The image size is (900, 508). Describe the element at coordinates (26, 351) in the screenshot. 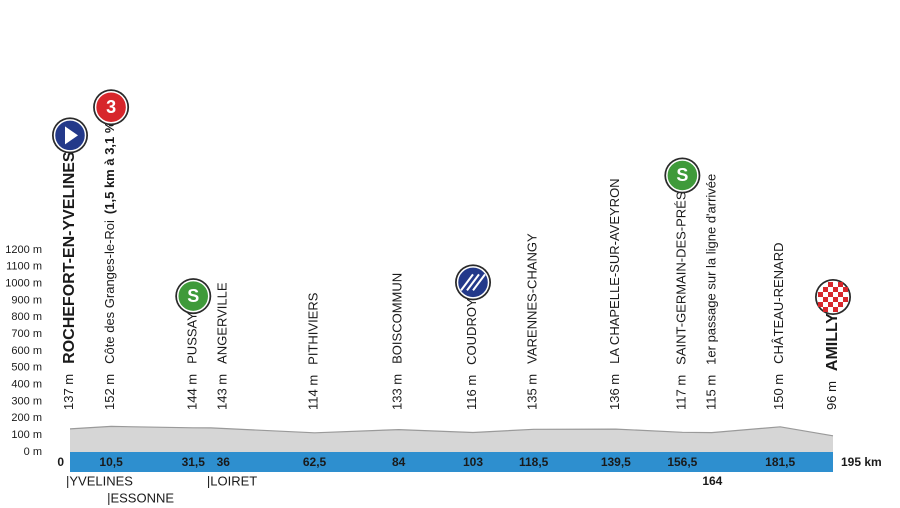

I see `y-tick-label: 600 m` at that location.